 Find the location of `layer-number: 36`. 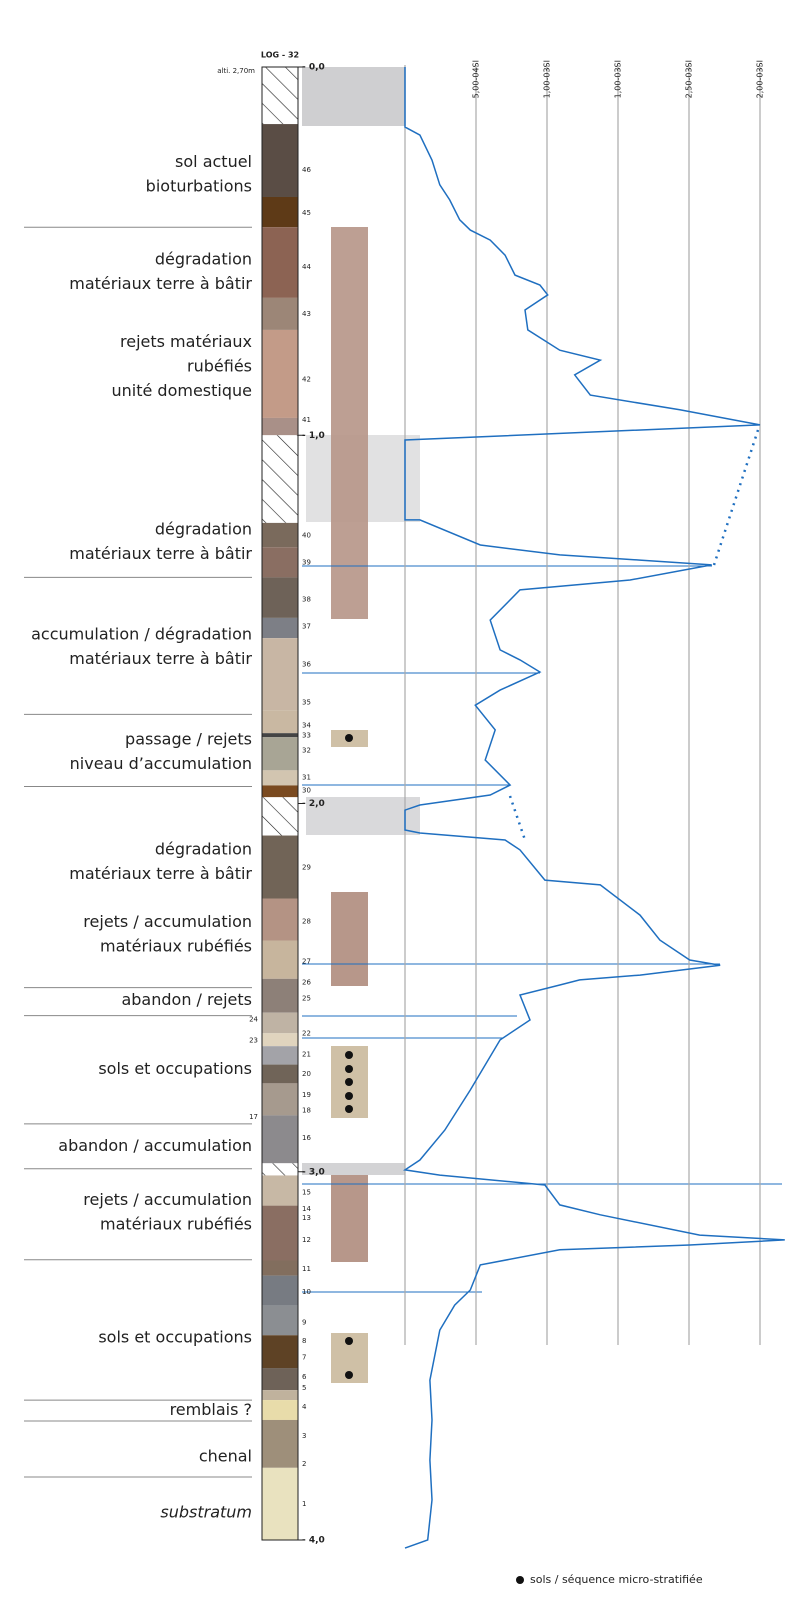

layer-number: 36 is located at coordinates (306, 664).